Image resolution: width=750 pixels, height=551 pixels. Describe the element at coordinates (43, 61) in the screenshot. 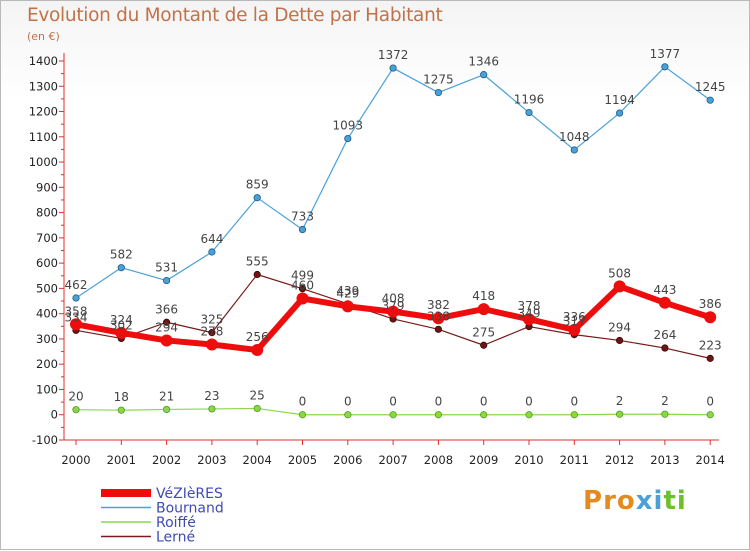

I see `y-tick-label: 1400` at that location.